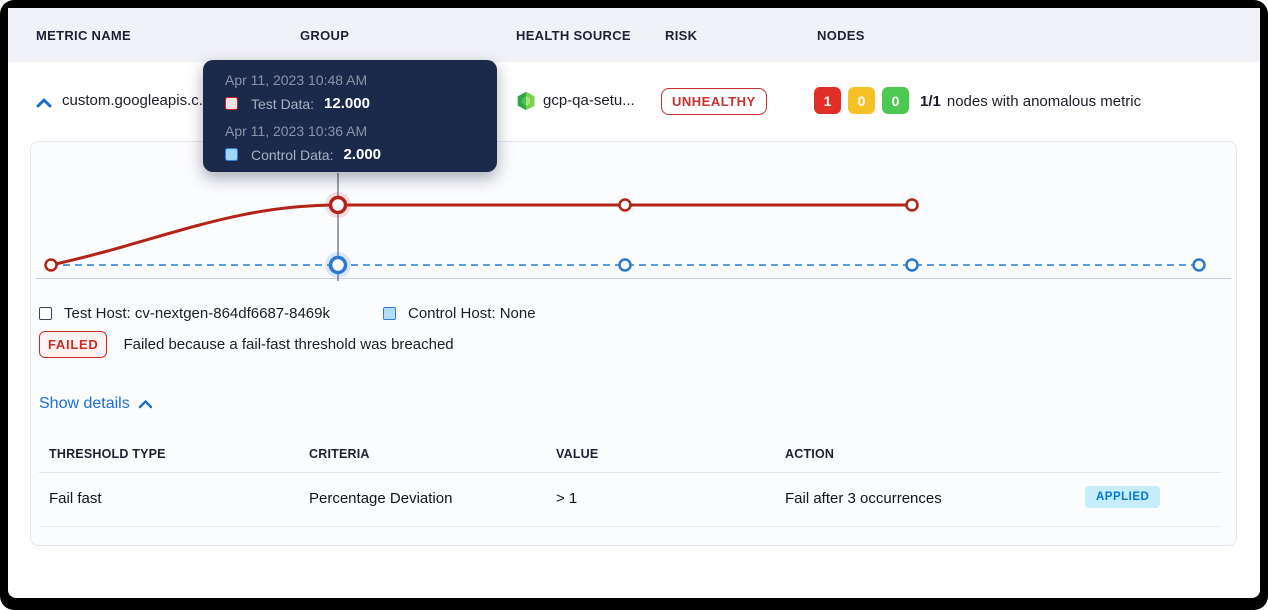 The width and height of the screenshot is (1268, 610). What do you see at coordinates (381, 498) in the screenshot?
I see `threshold-criteria-cell: Percentage Deviation` at bounding box center [381, 498].